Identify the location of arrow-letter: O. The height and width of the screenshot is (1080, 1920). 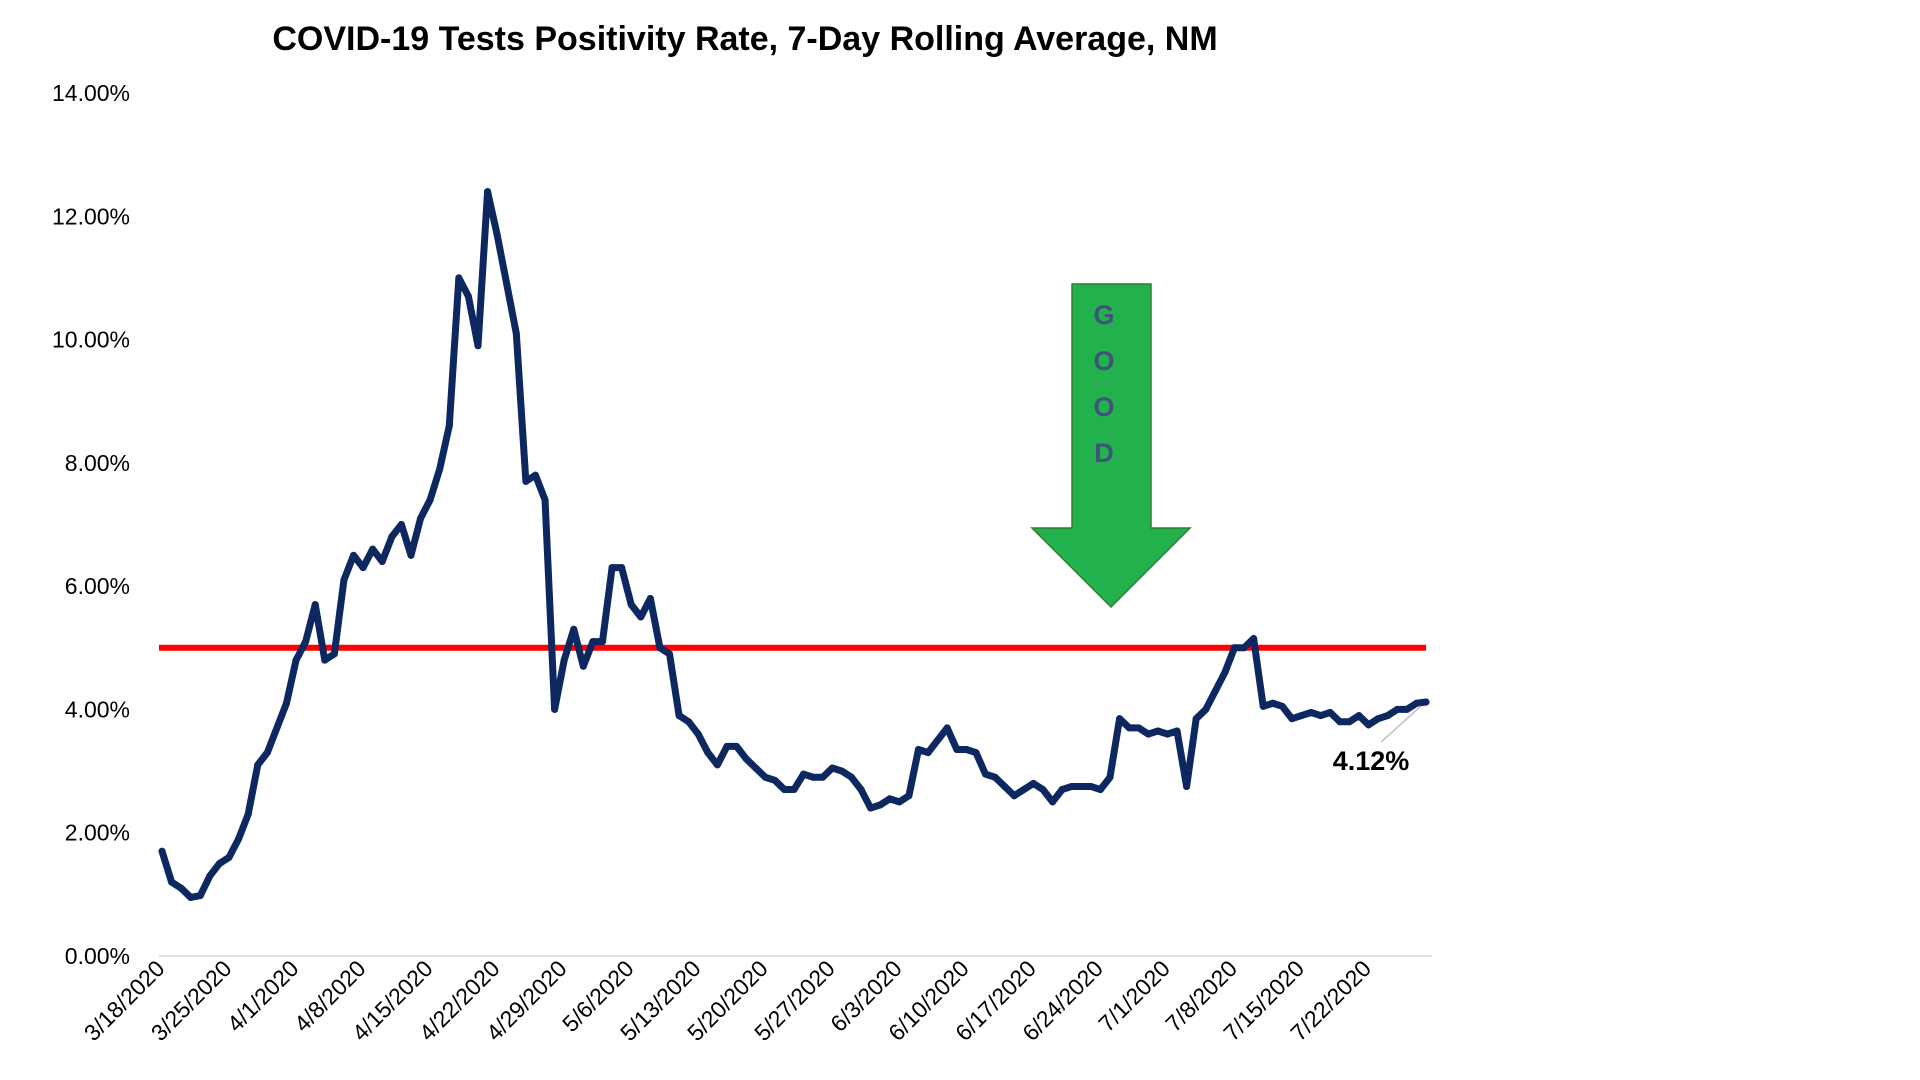
(1103, 361).